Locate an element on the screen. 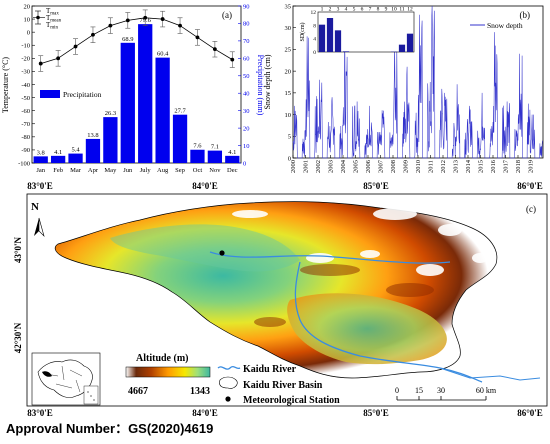  map-top-tick-label: 85°0'E is located at coordinates (376, 186).